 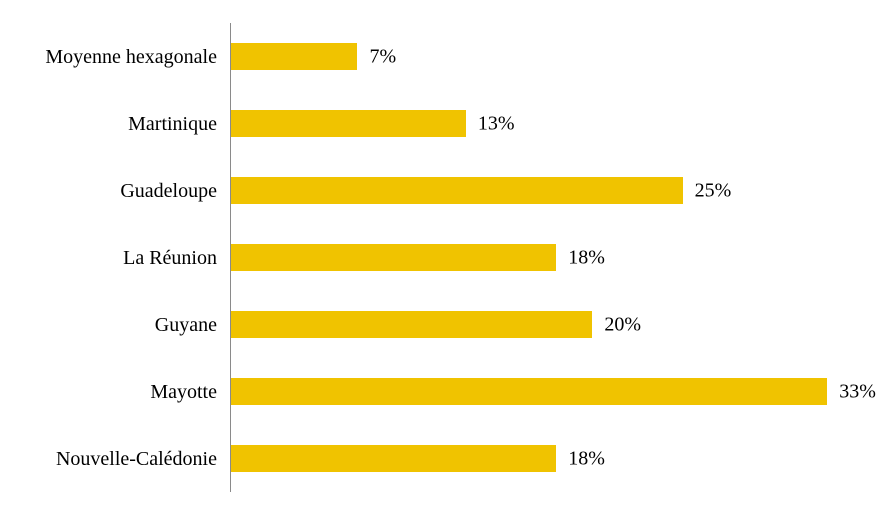 I want to click on row-plot-area: 13%, so click(x=558, y=123).